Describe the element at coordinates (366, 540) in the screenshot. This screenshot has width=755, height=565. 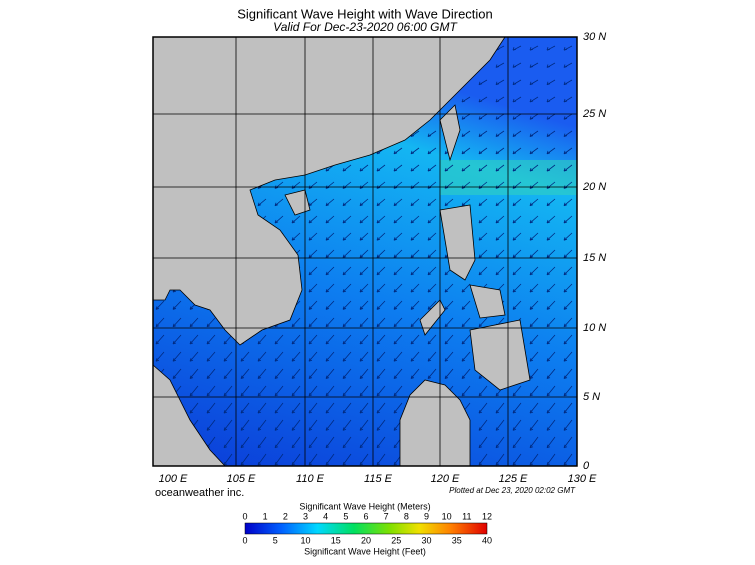
I see `feet-tick: 20` at that location.